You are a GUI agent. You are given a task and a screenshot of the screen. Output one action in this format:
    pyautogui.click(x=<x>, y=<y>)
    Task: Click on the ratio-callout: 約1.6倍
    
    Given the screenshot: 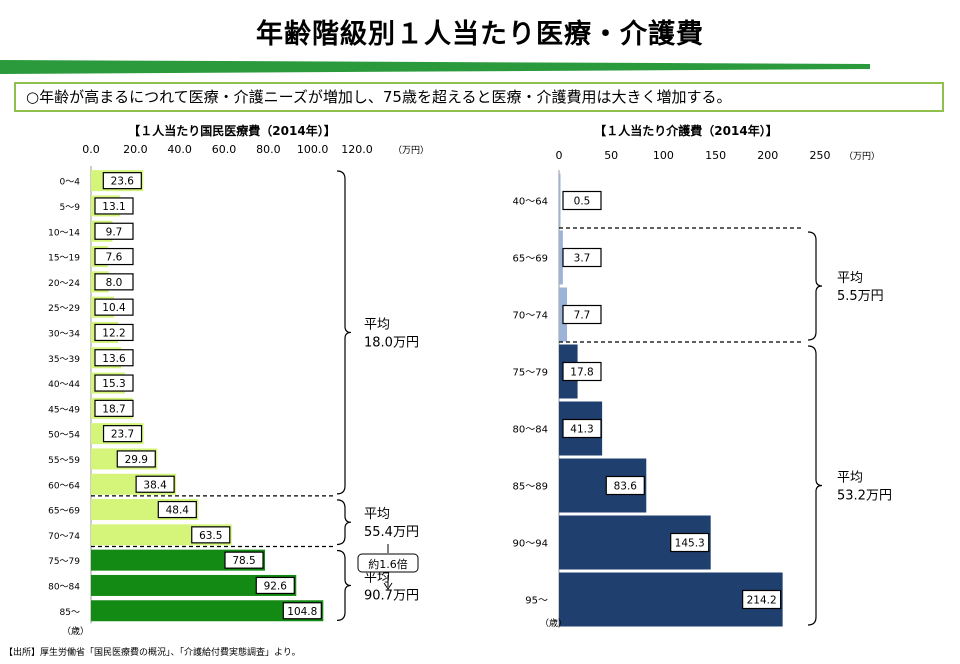 What is the action you would take?
    pyautogui.click(x=388, y=564)
    